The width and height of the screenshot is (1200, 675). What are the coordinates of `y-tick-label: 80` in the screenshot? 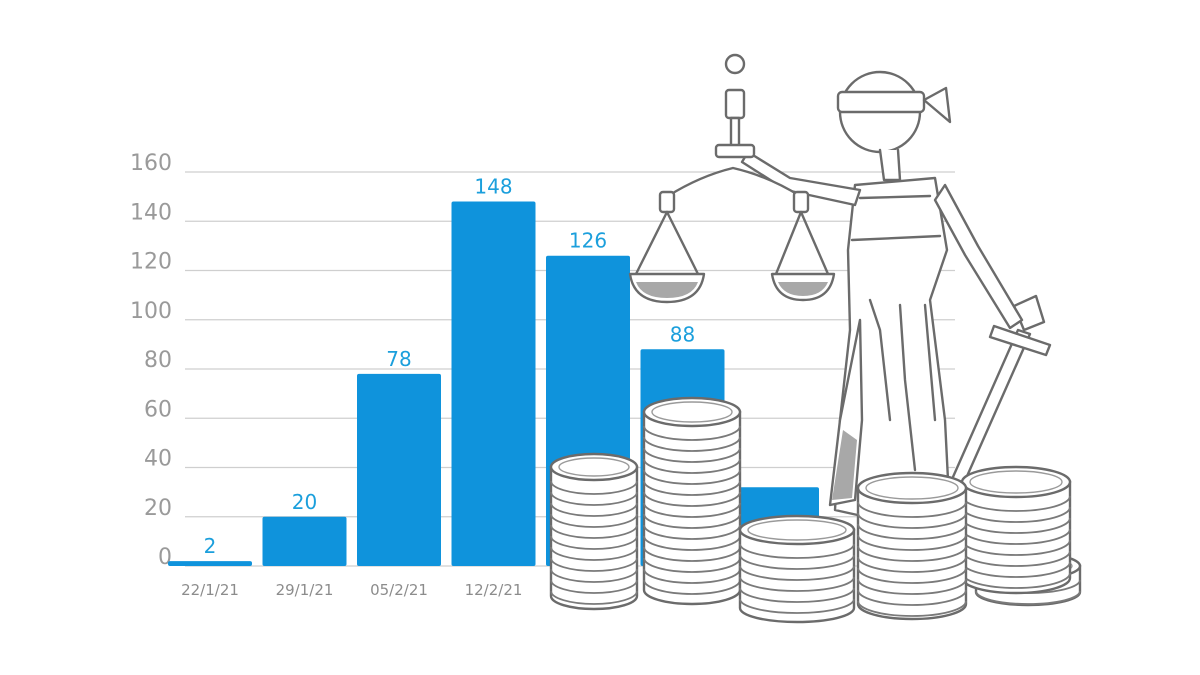 It's located at (158, 360).